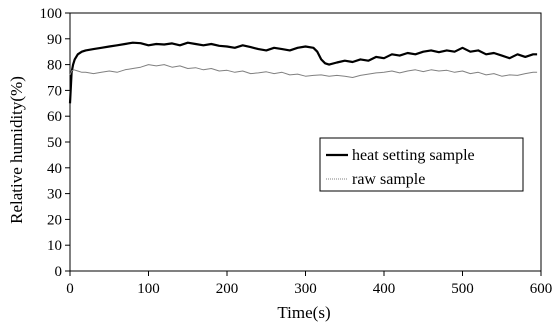 The image size is (558, 325). I want to click on y-tick-label: 90, so click(54, 40).